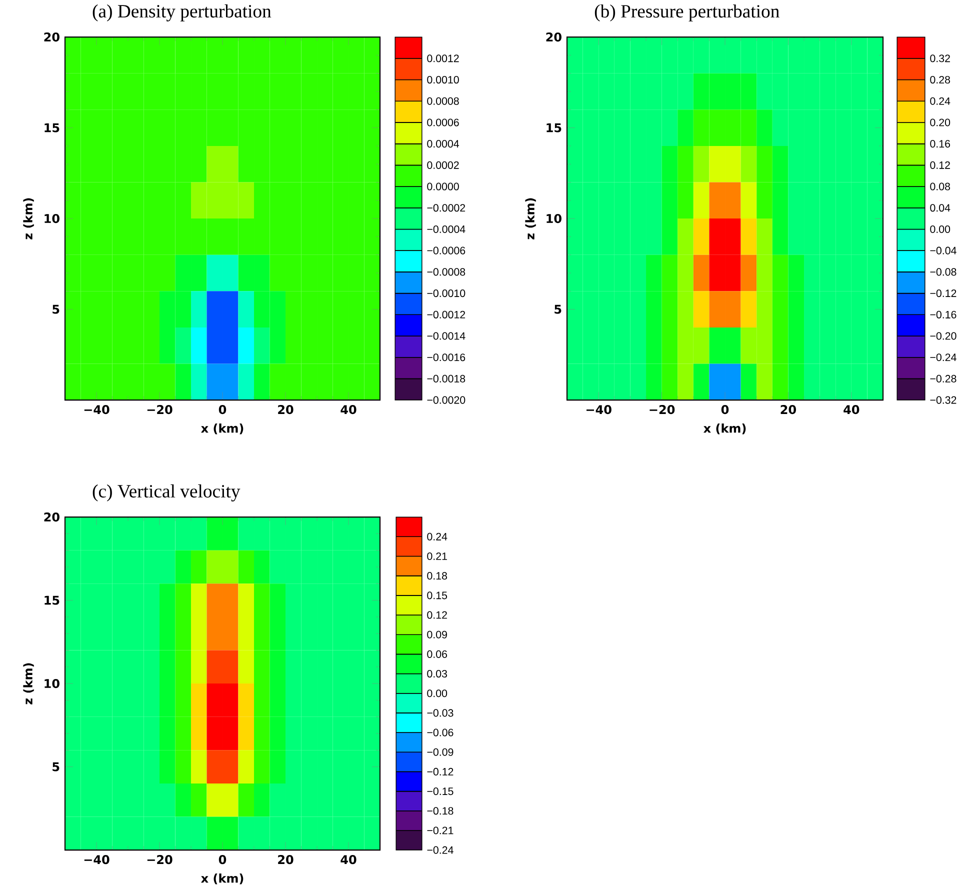 This screenshot has height=890, width=966. I want to click on color-bar-label: −0.0010, so click(446, 293).